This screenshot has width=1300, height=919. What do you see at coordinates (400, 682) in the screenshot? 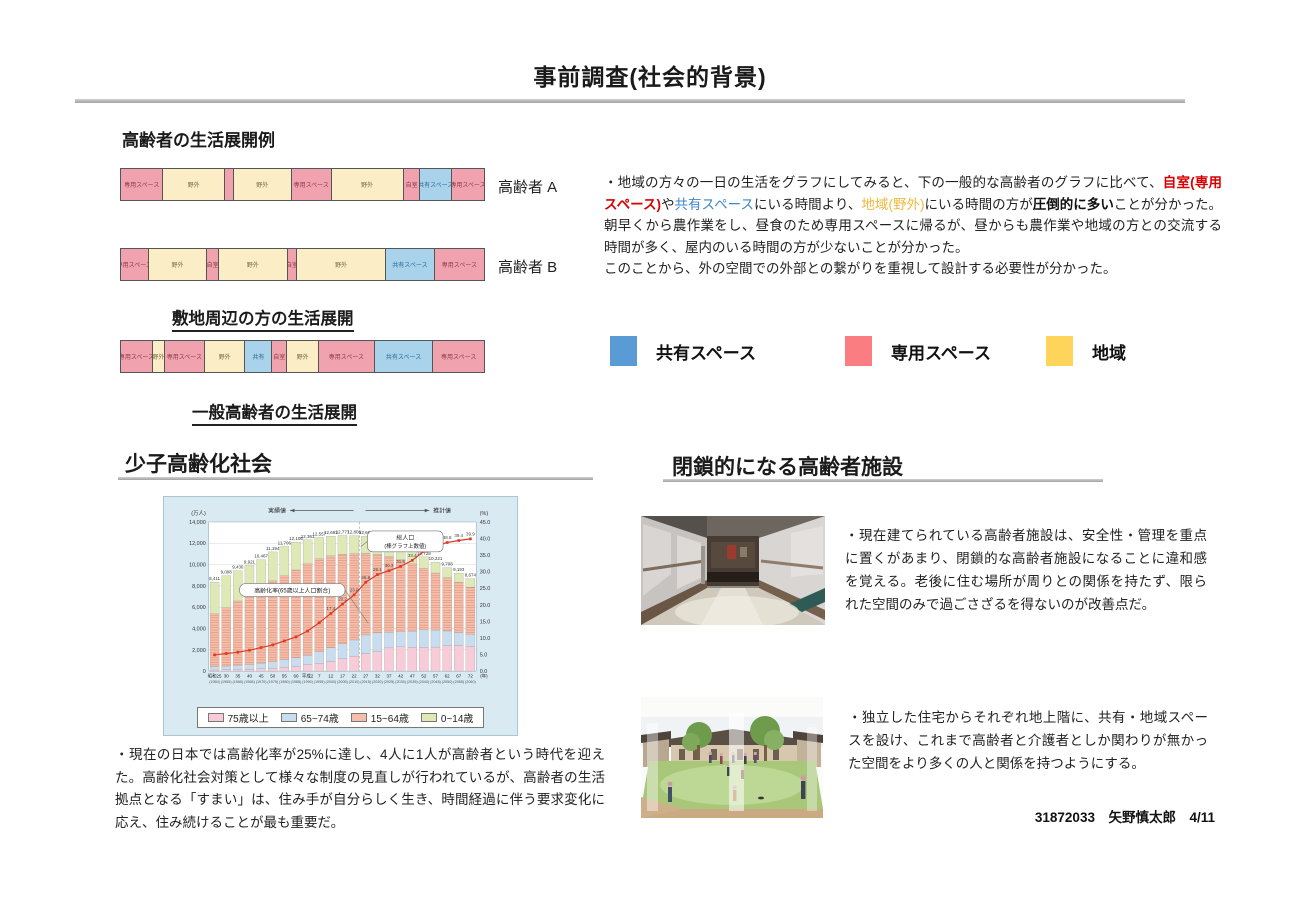
I see `svg-text: (2030)` at bounding box center [400, 682].